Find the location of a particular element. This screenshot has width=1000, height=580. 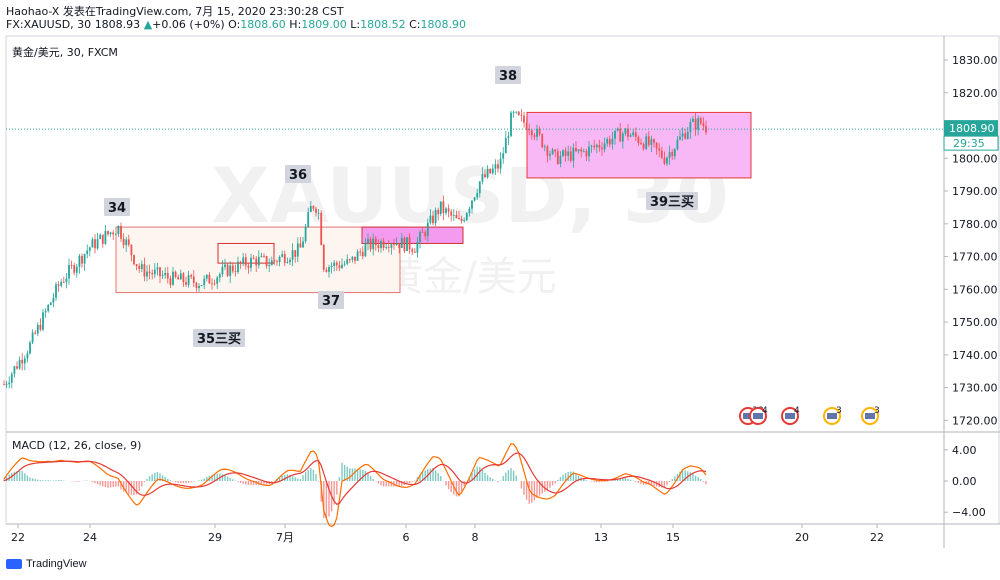

footer: TradingView is located at coordinates (46, 564).